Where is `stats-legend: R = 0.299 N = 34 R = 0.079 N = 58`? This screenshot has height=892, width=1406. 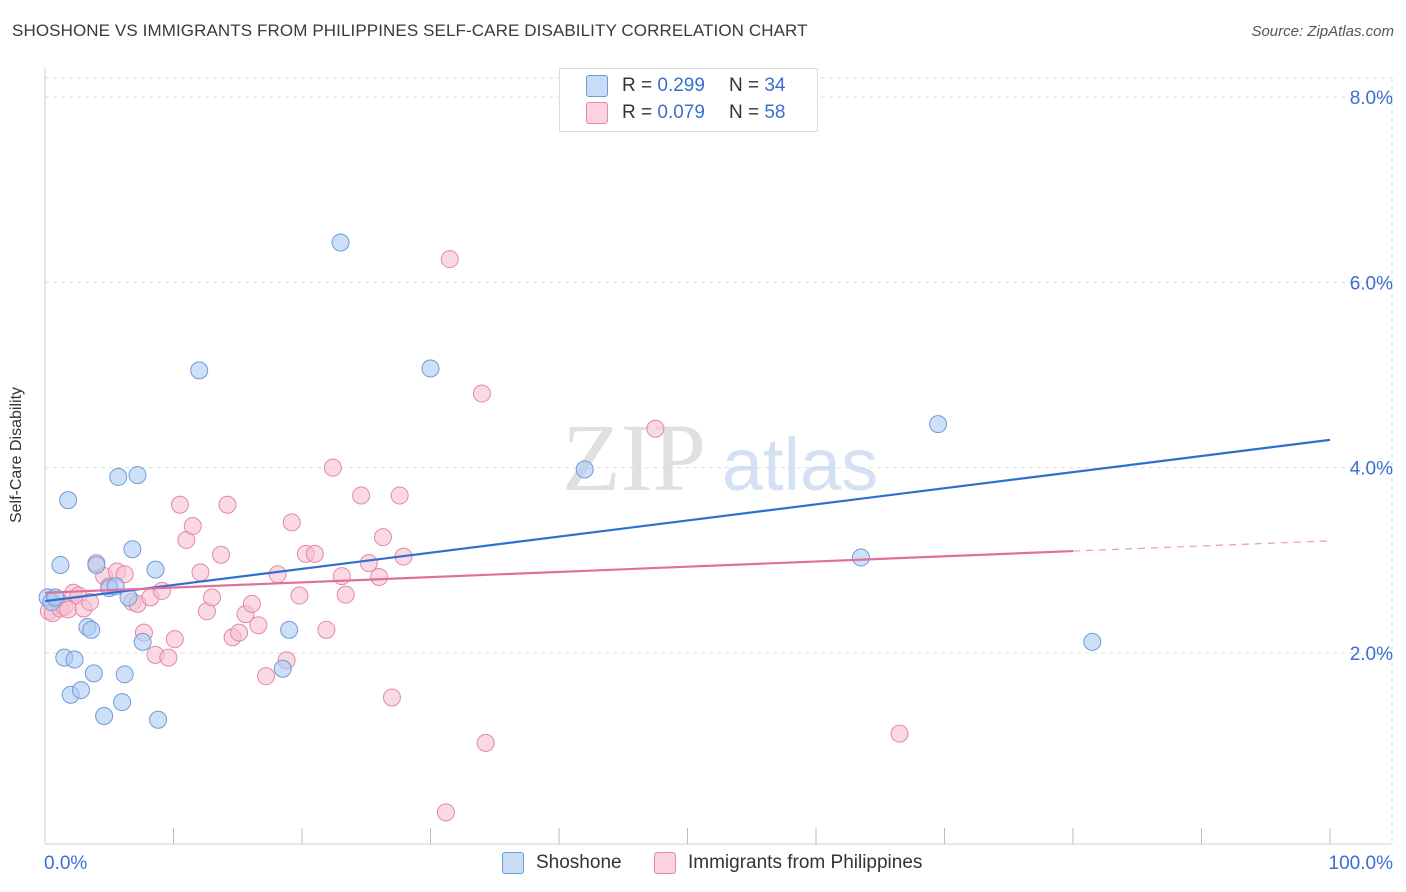
stats-legend: R = 0.299 N = 34 R = 0.079 N = 58 is located at coordinates (688, 100).